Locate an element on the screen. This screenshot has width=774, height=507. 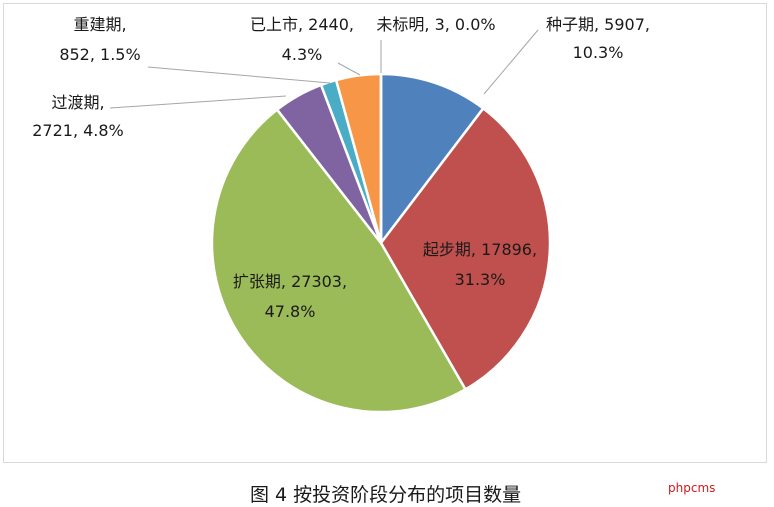
slice-label-line: 未标明, 3, 0.0% is located at coordinates (435, 24).